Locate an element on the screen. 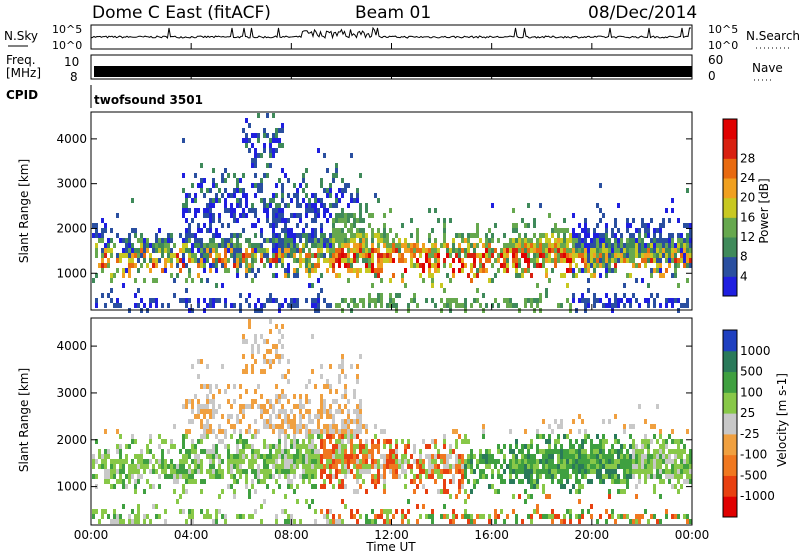  nsearch-tick-bottom: 10^0 is located at coordinates (723, 45).